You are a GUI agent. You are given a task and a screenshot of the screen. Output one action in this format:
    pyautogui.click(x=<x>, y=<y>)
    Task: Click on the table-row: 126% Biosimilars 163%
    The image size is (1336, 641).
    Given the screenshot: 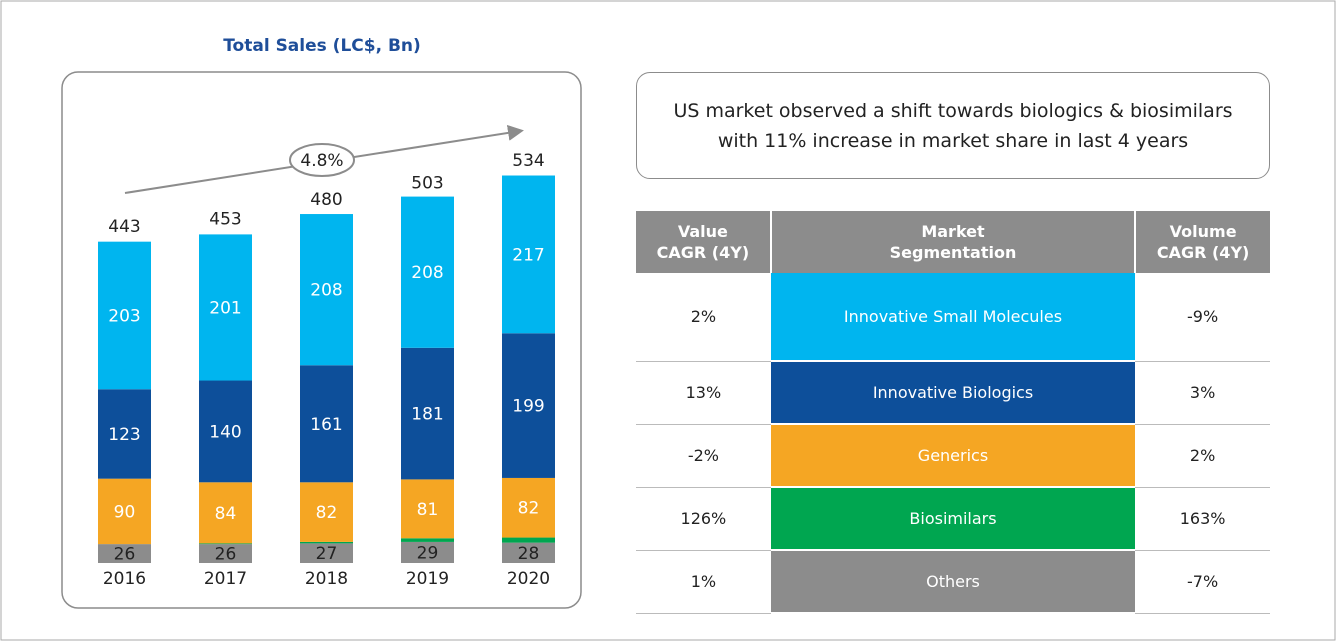 What is the action you would take?
    pyautogui.click(x=953, y=519)
    